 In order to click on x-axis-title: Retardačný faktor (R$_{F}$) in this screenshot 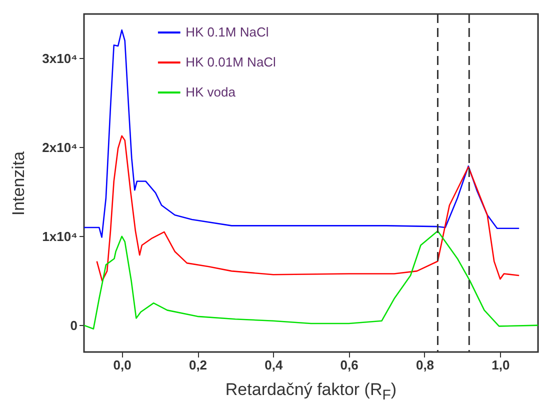, I will do `click(311, 392)`.